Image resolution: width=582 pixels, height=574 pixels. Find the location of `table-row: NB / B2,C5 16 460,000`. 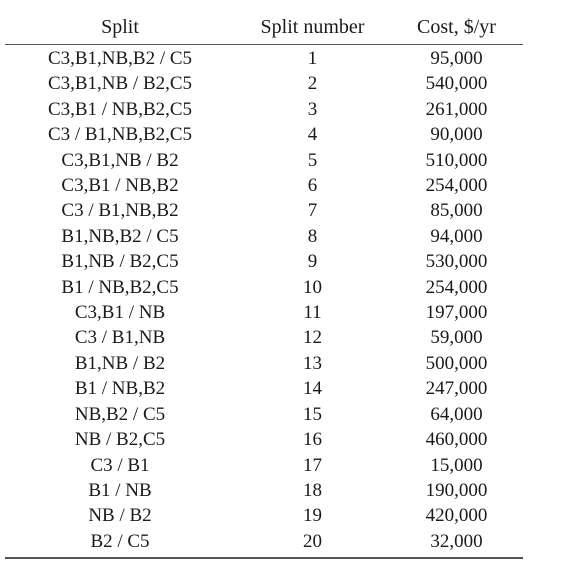

table-row: NB / B2,C5 16 460,000 is located at coordinates (264, 439).